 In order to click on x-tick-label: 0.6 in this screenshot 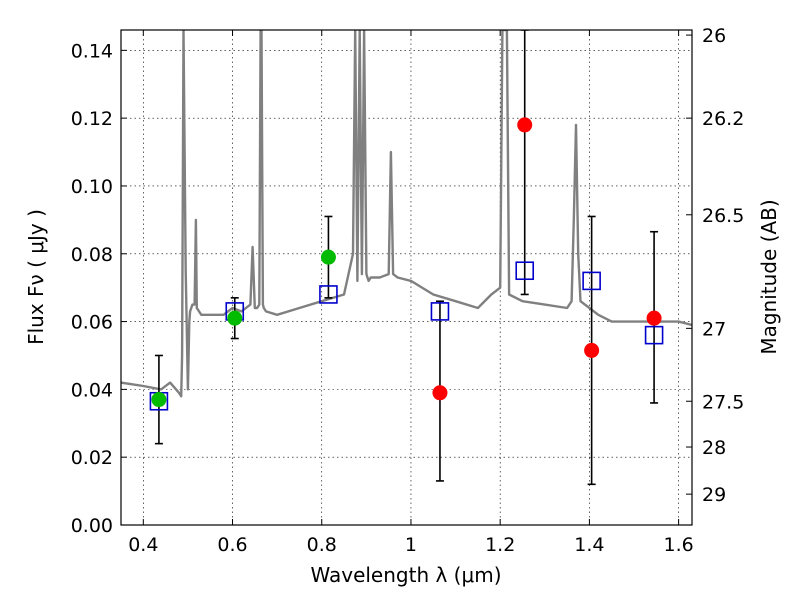, I will do `click(232, 545)`.